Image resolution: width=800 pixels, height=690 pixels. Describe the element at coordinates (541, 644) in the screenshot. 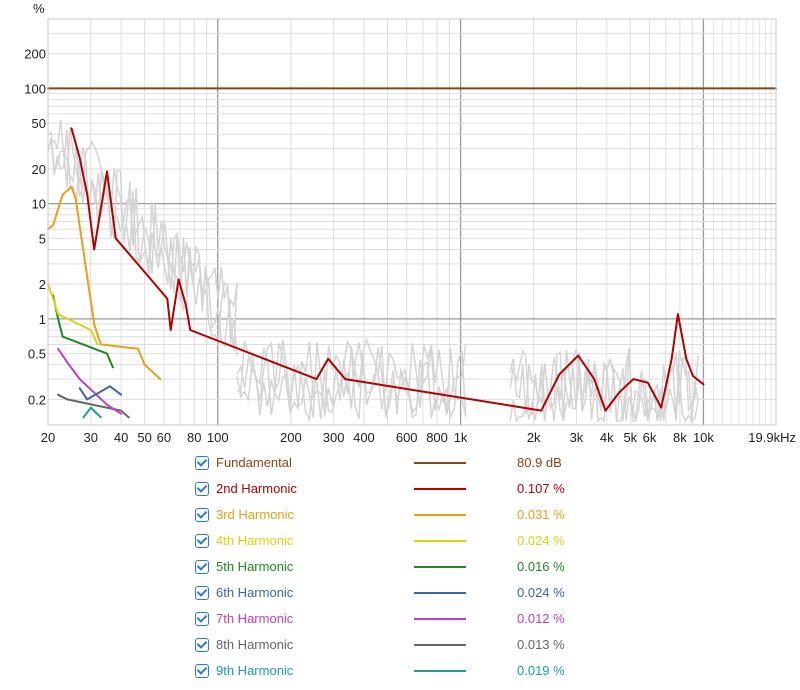

I see `legend-series-value: 0.013 %` at that location.